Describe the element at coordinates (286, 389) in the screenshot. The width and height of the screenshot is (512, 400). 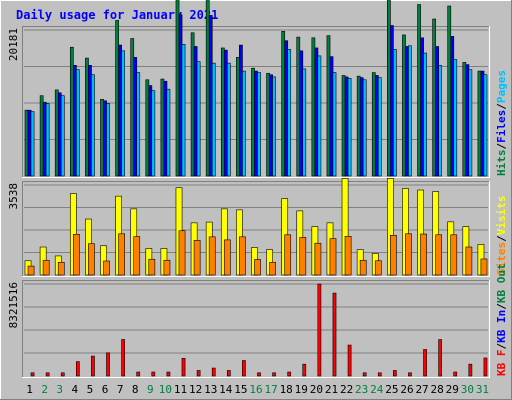
I see `day-label: 18` at that location.